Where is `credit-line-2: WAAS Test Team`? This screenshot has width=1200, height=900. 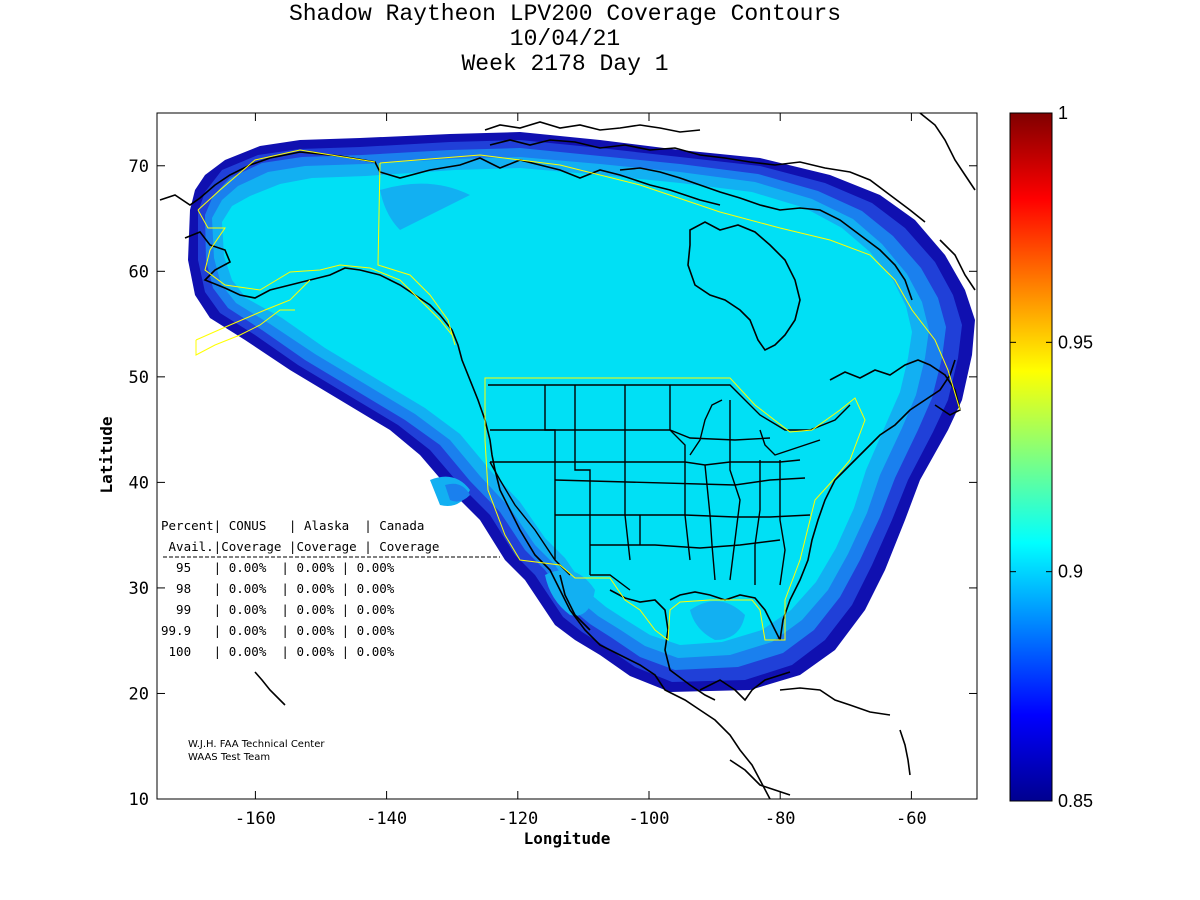
credit-line-2: WAAS Test Team is located at coordinates (229, 757).